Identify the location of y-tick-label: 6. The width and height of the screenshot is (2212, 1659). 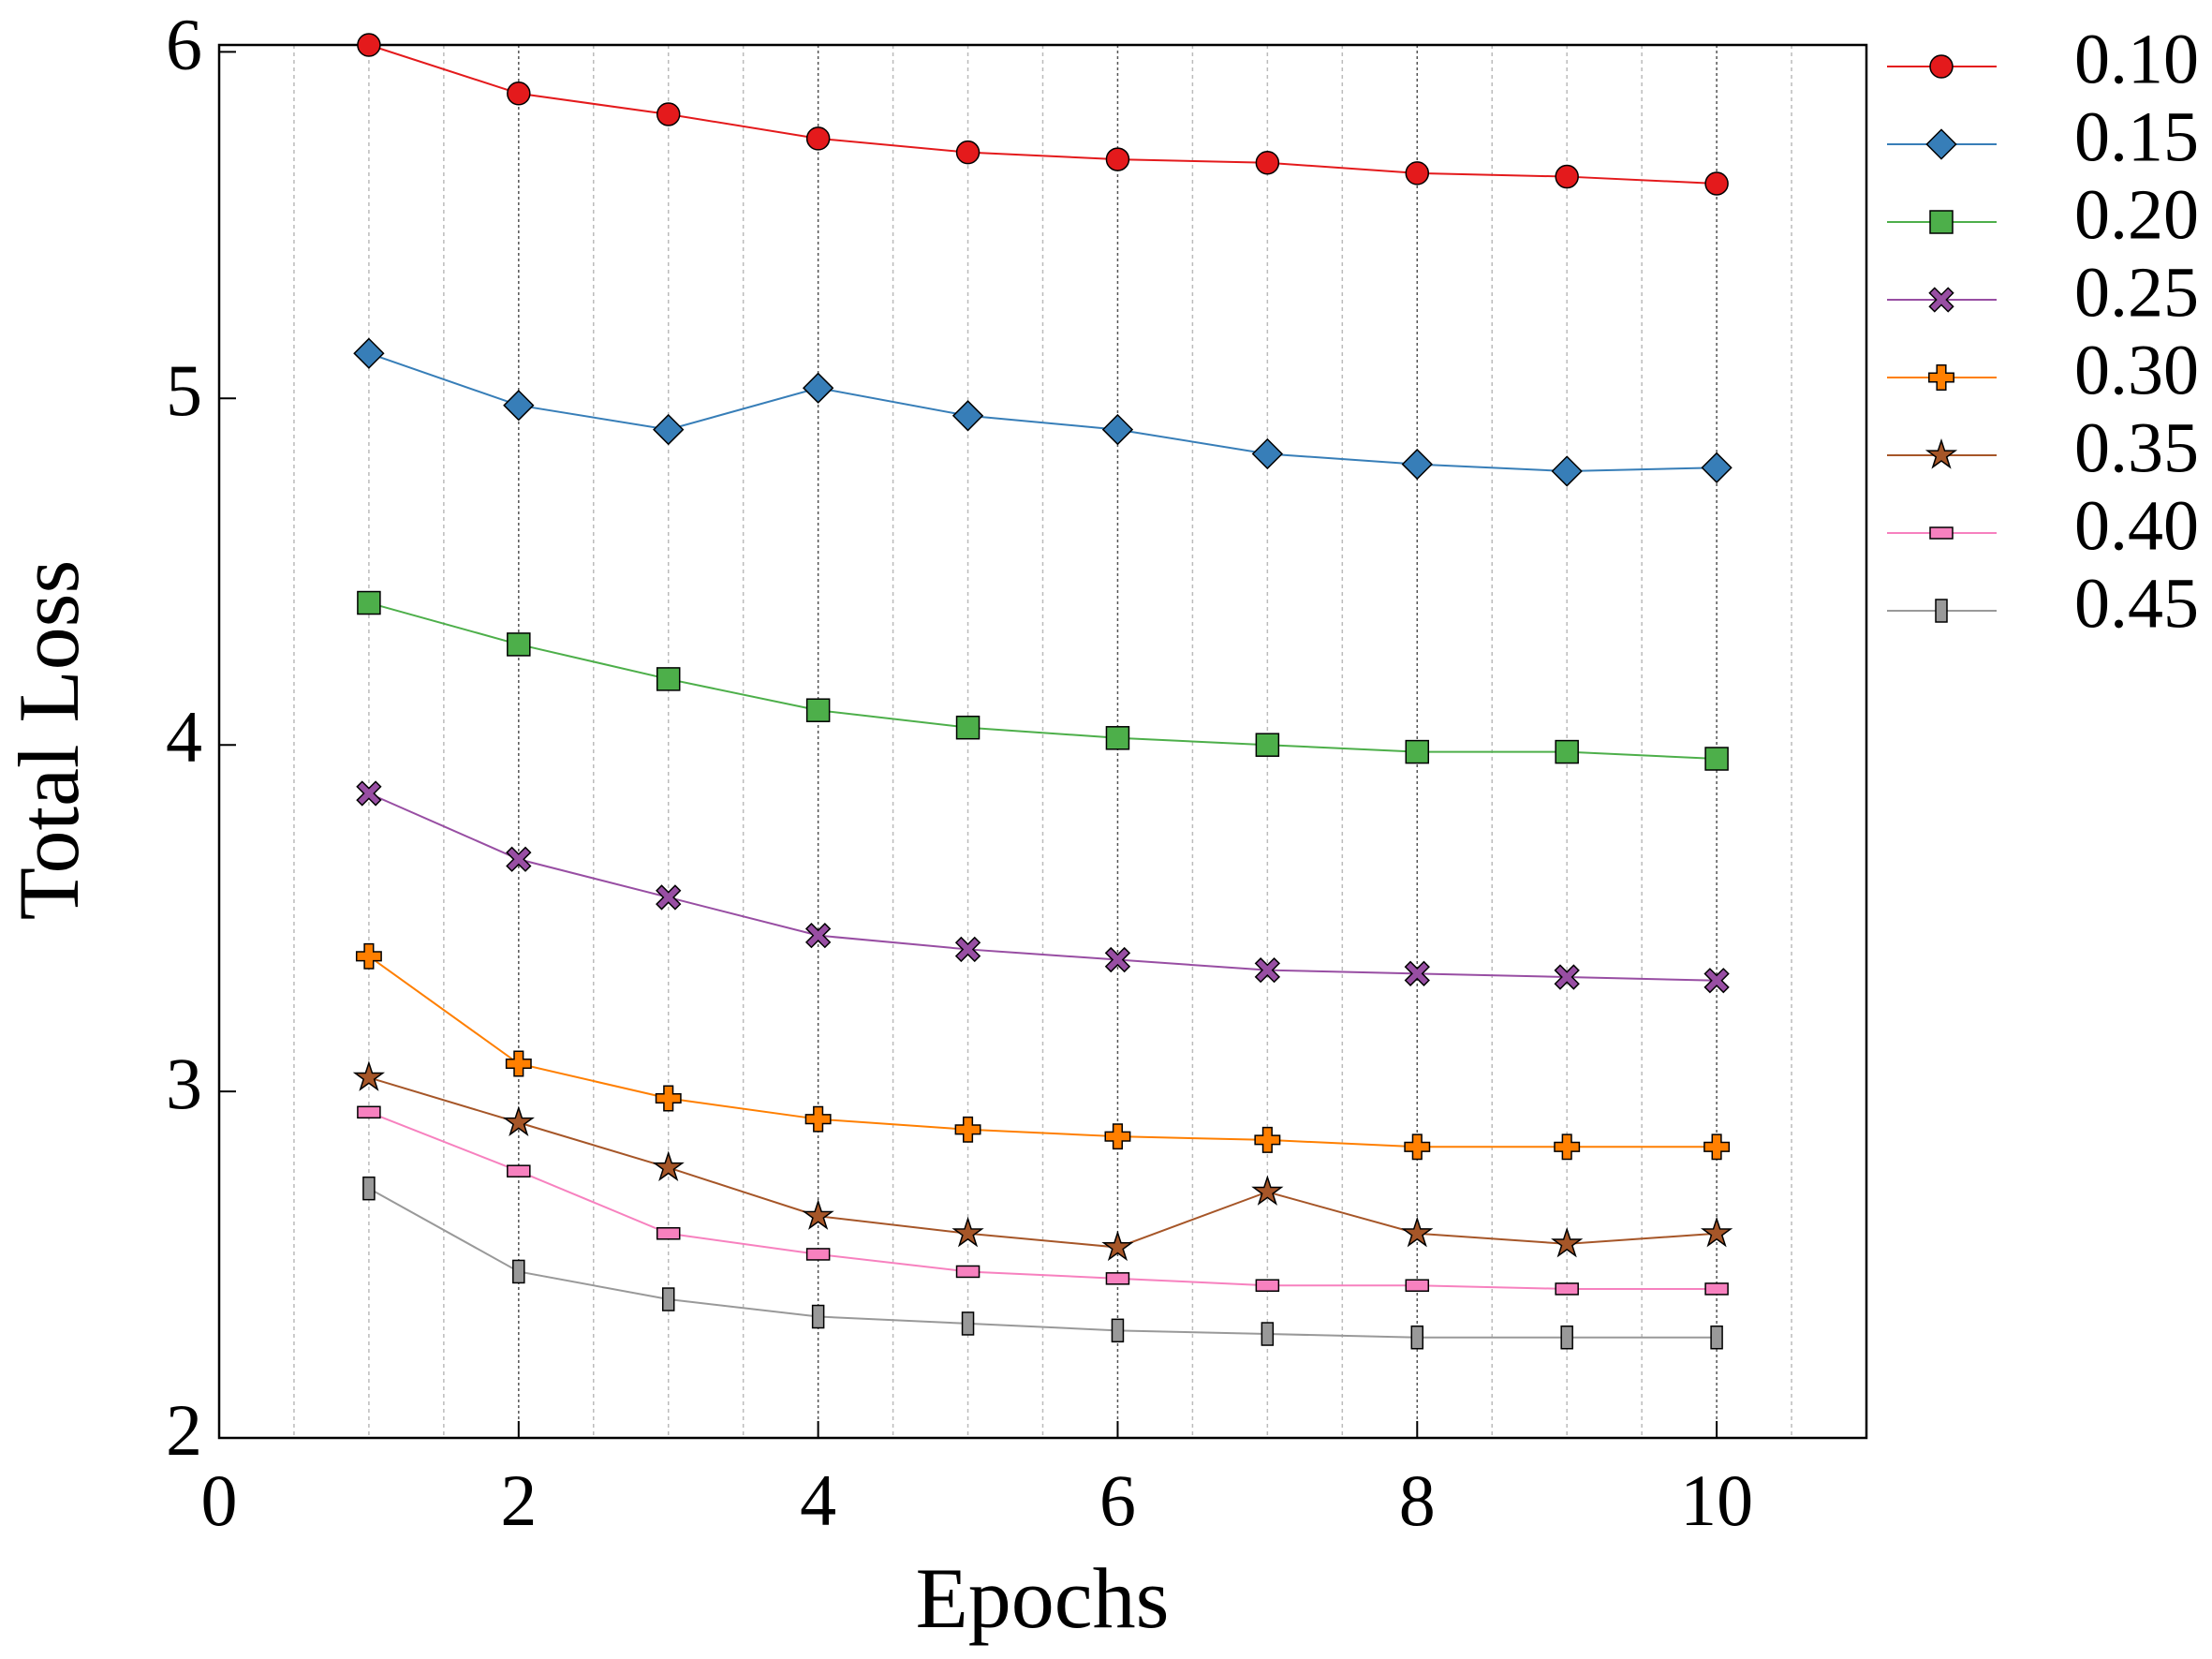
(184, 43).